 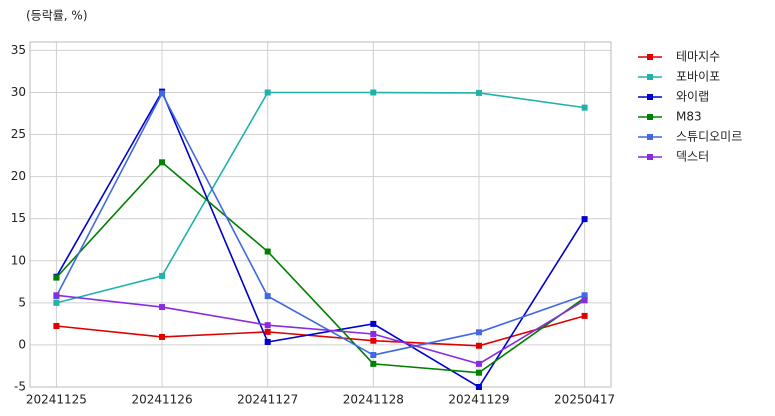 I want to click on legend-label: 포바이포, so click(x=698, y=77).